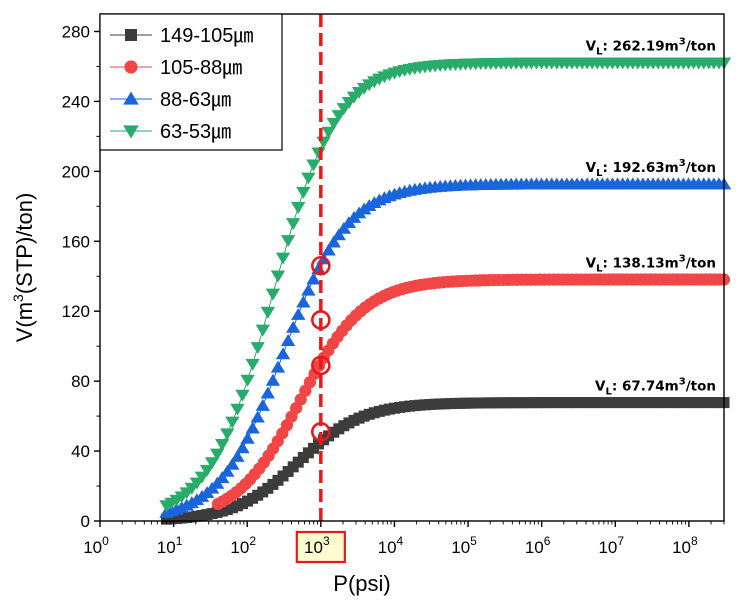 The height and width of the screenshot is (609, 741). Describe the element at coordinates (206, 36) in the screenshot. I see `legend-label: 149-105㎛` at that location.